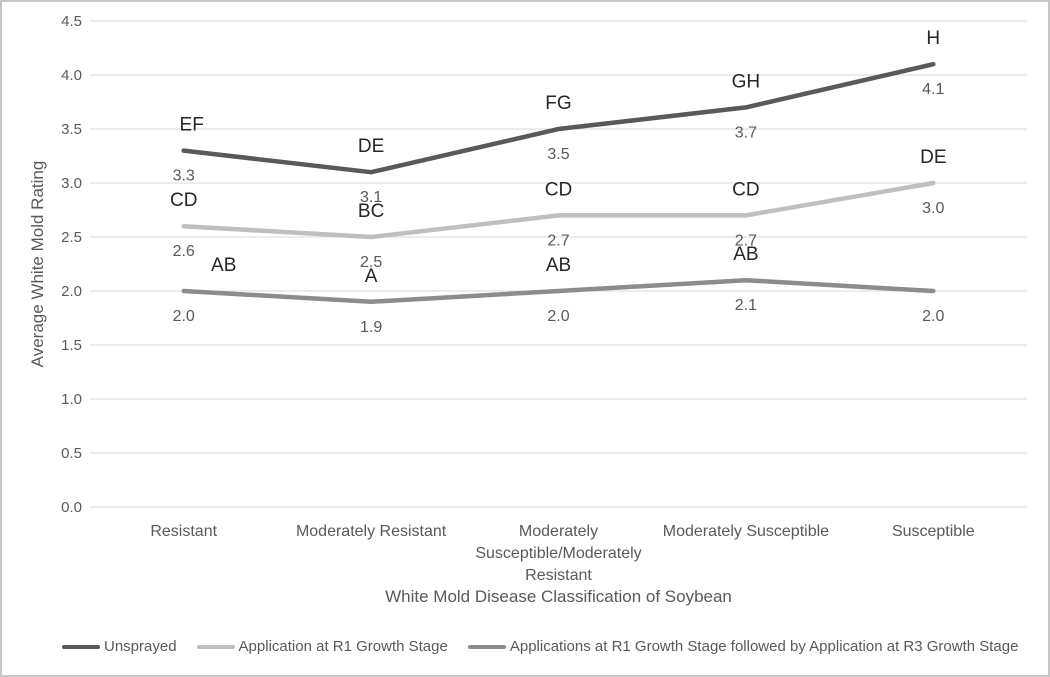  What do you see at coordinates (371, 276) in the screenshot?
I see `point-letter-label: A` at bounding box center [371, 276].